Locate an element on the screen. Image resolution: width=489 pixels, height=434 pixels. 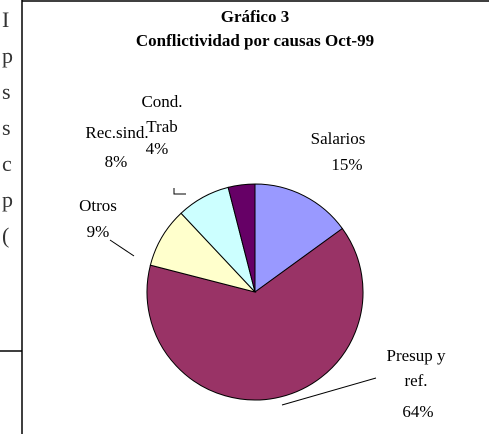
slice-value-label: 64% is located at coordinates (417, 411).